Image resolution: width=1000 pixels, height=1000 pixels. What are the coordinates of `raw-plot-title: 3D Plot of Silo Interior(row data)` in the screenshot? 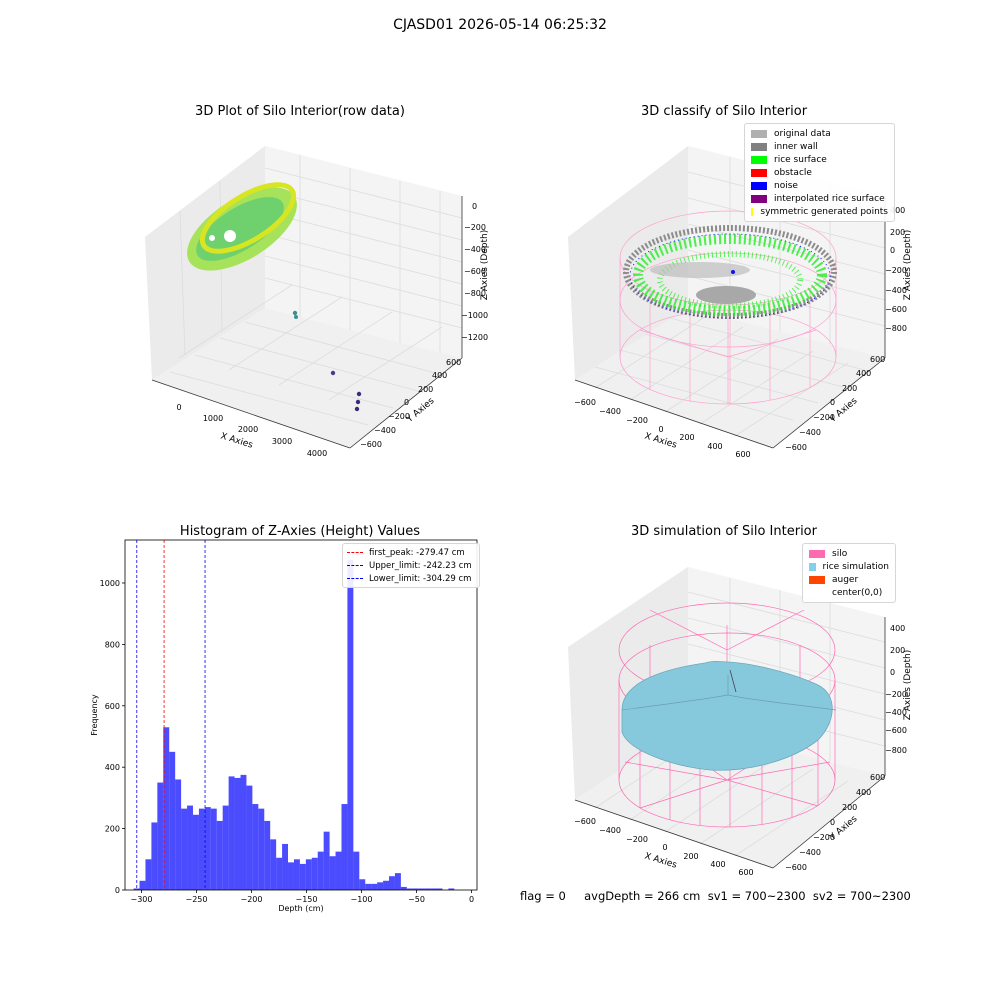 It's located at (300, 111).